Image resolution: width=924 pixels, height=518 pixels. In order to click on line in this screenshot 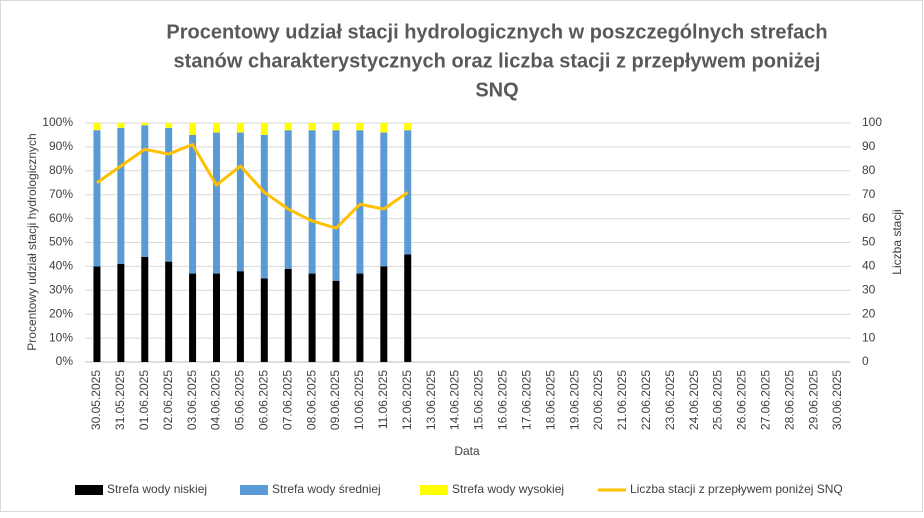, I will do `click(252, 186)`.